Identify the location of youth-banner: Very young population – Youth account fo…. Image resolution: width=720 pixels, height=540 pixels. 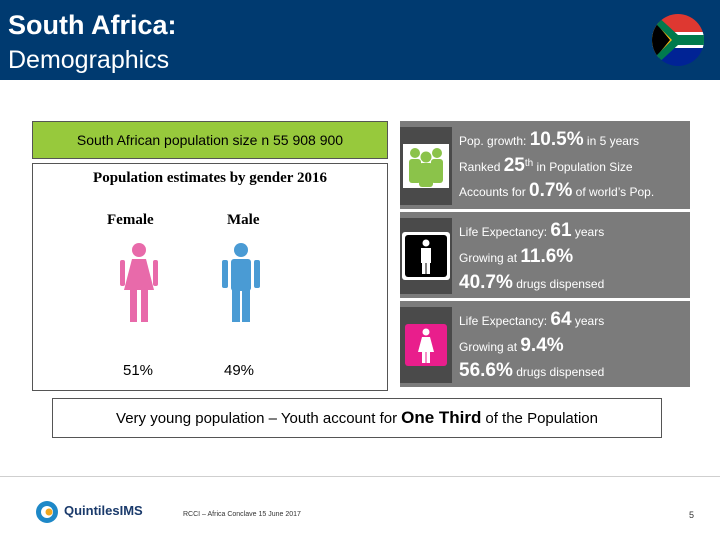
(357, 418).